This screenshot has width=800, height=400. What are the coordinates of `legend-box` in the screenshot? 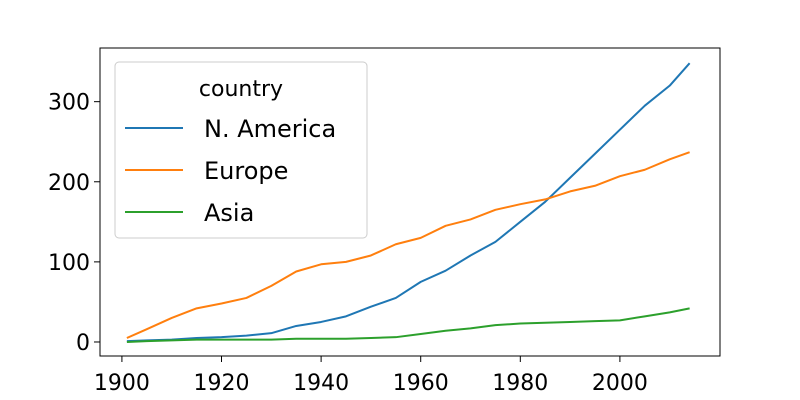 It's located at (241, 150).